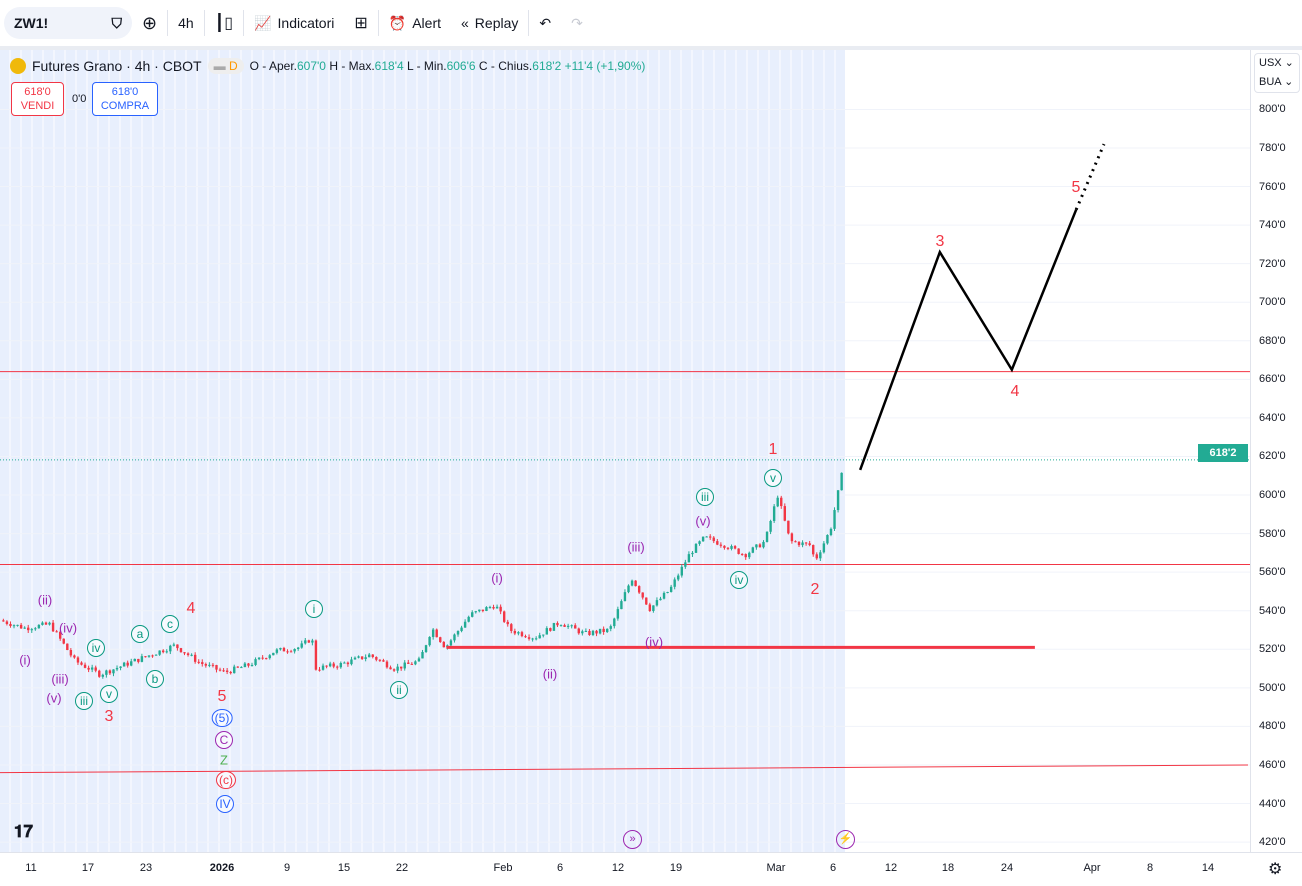  What do you see at coordinates (314, 609) in the screenshot?
I see `wave-label: i` at bounding box center [314, 609].